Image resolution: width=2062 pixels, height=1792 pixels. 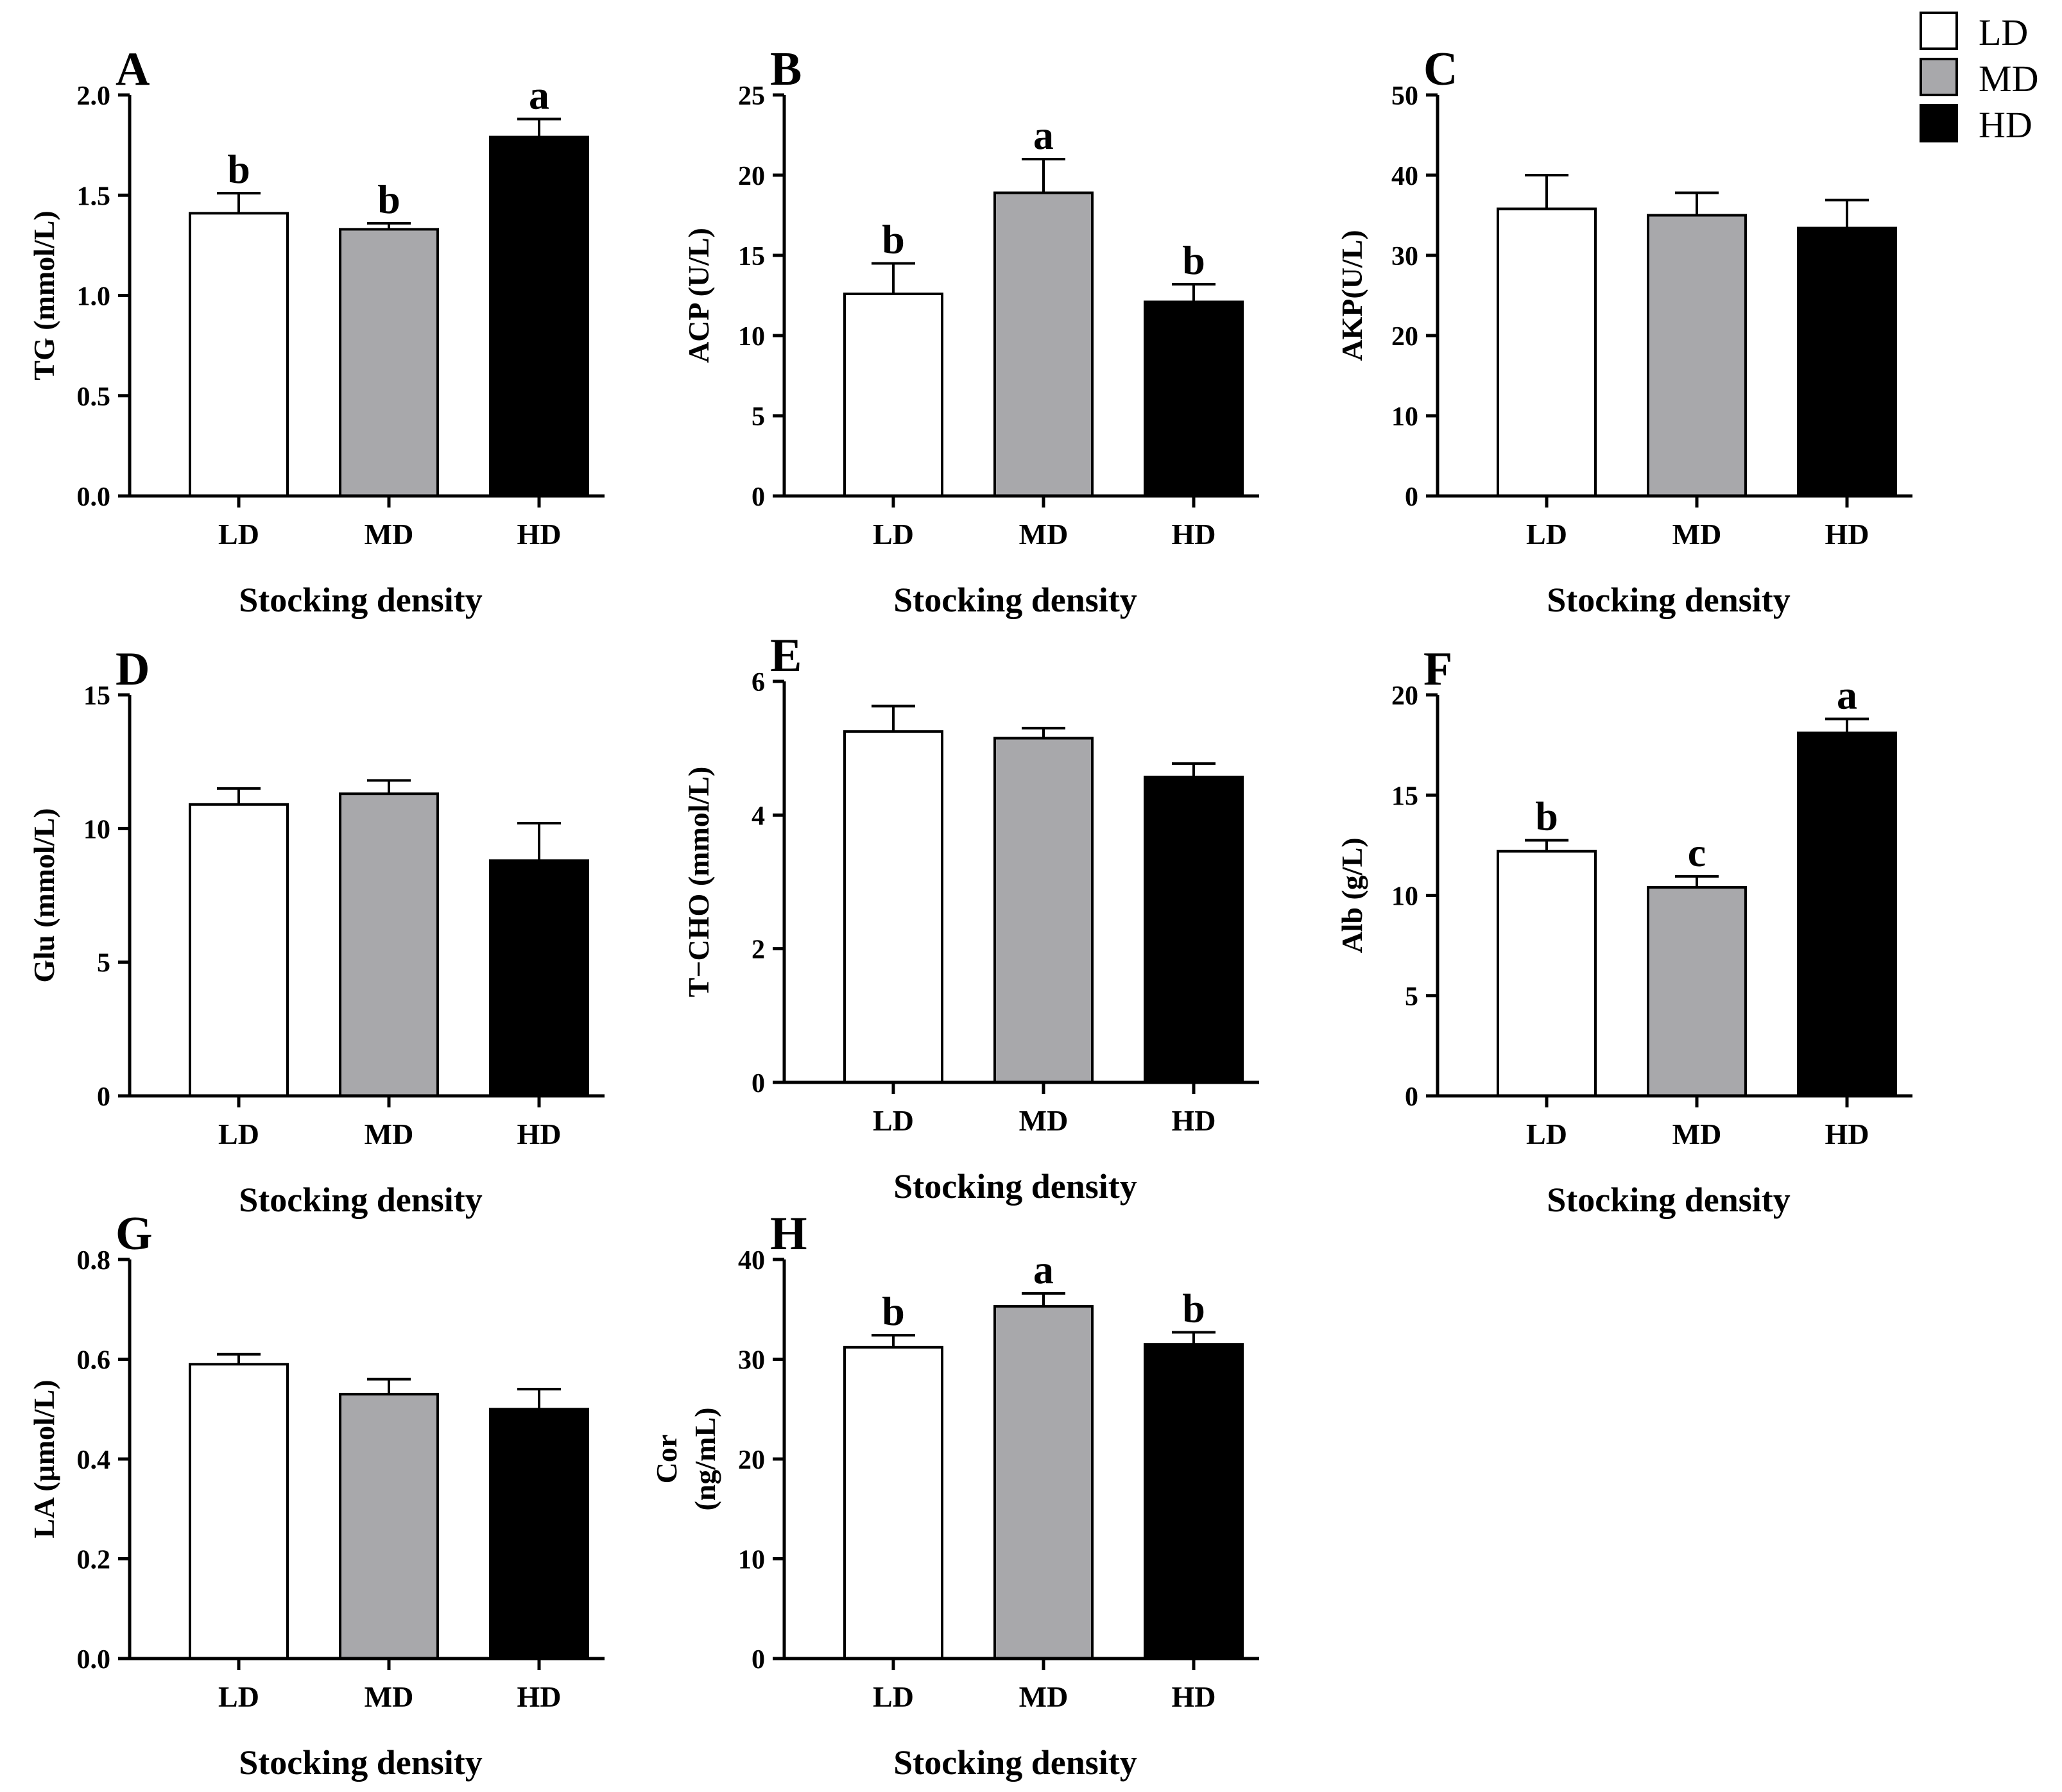 What do you see at coordinates (758, 950) in the screenshot?
I see `y-tick-label: 2` at bounding box center [758, 950].